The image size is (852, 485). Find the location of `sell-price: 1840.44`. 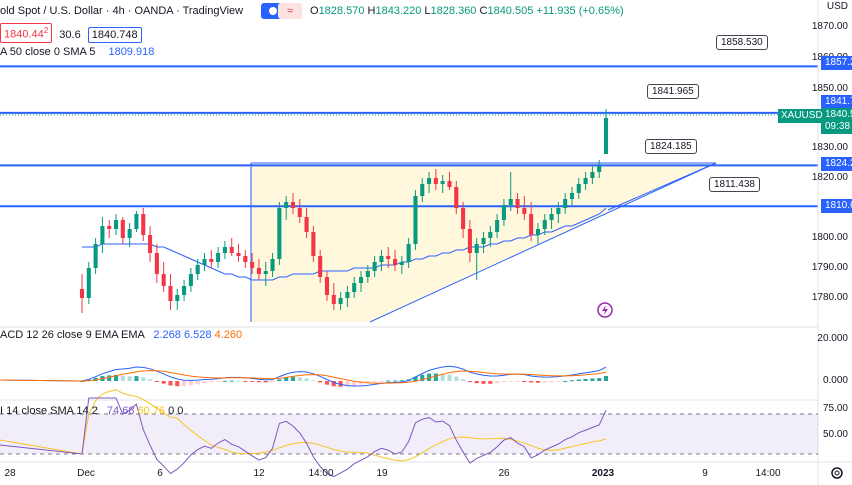

sell-price: 1840.44 is located at coordinates (24, 34).